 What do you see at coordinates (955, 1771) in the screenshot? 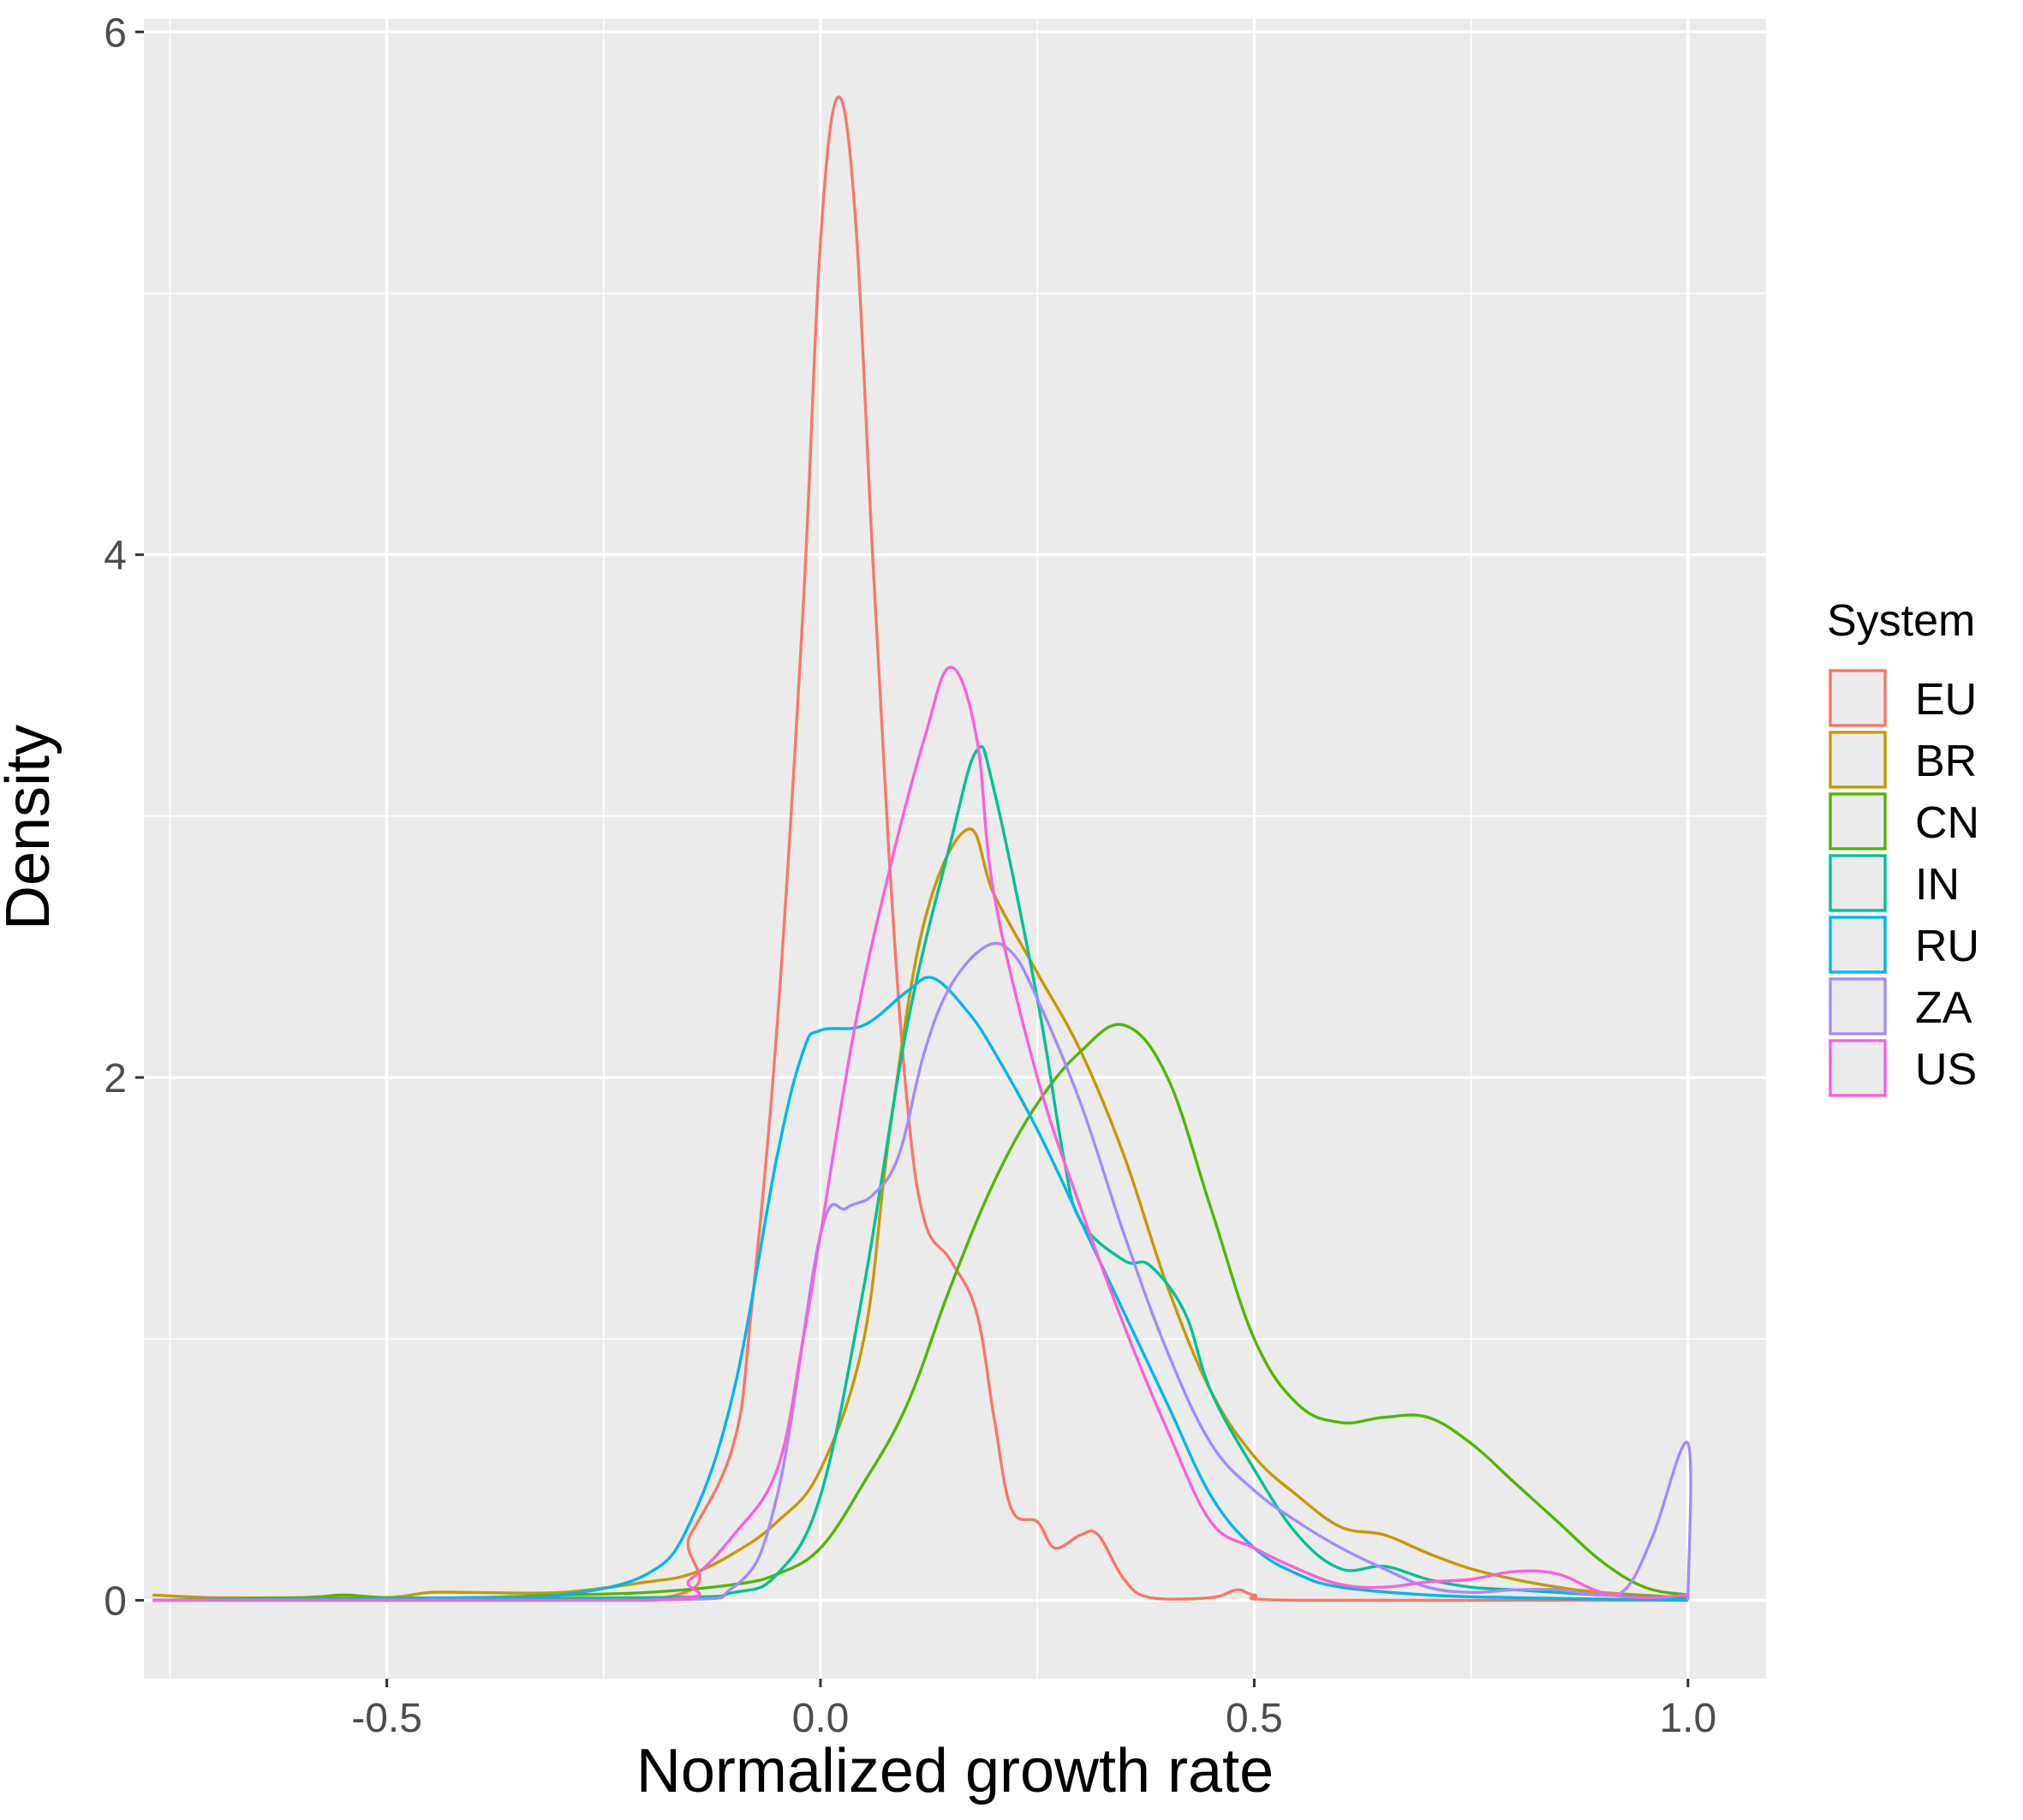
I see `x-axis-title: Normalized growth rate` at bounding box center [955, 1771].